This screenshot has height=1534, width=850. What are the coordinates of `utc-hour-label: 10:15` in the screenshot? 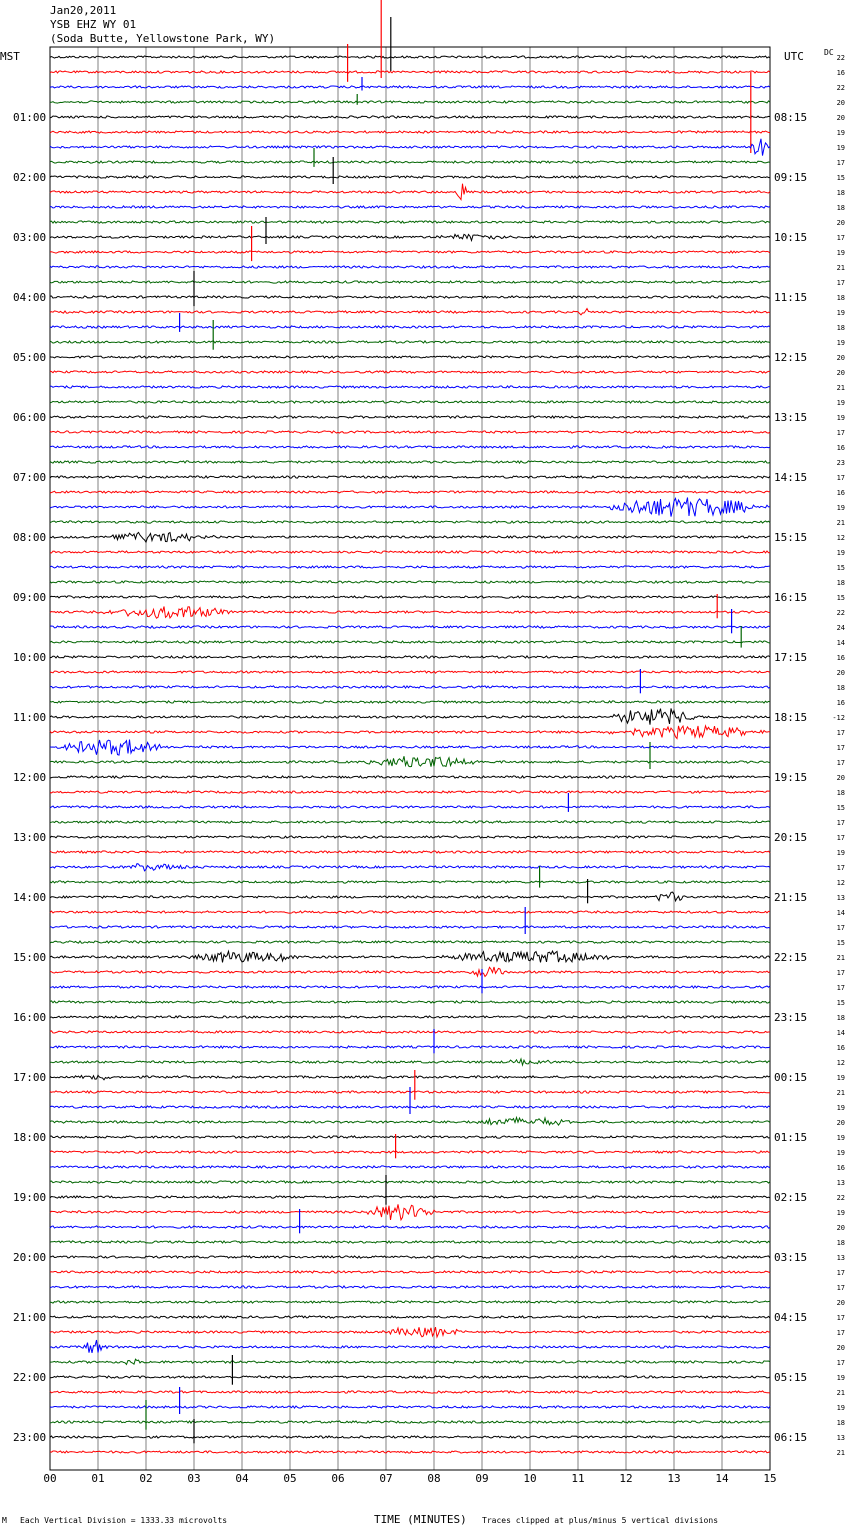 It's located at (790, 237).